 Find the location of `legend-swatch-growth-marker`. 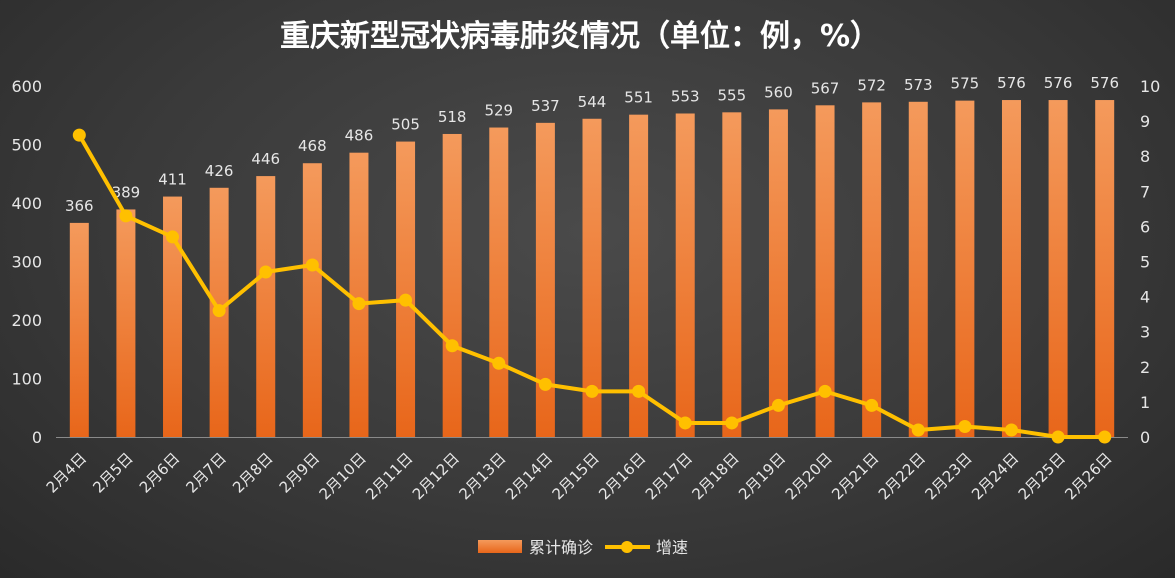

legend-swatch-growth-marker is located at coordinates (627, 547).